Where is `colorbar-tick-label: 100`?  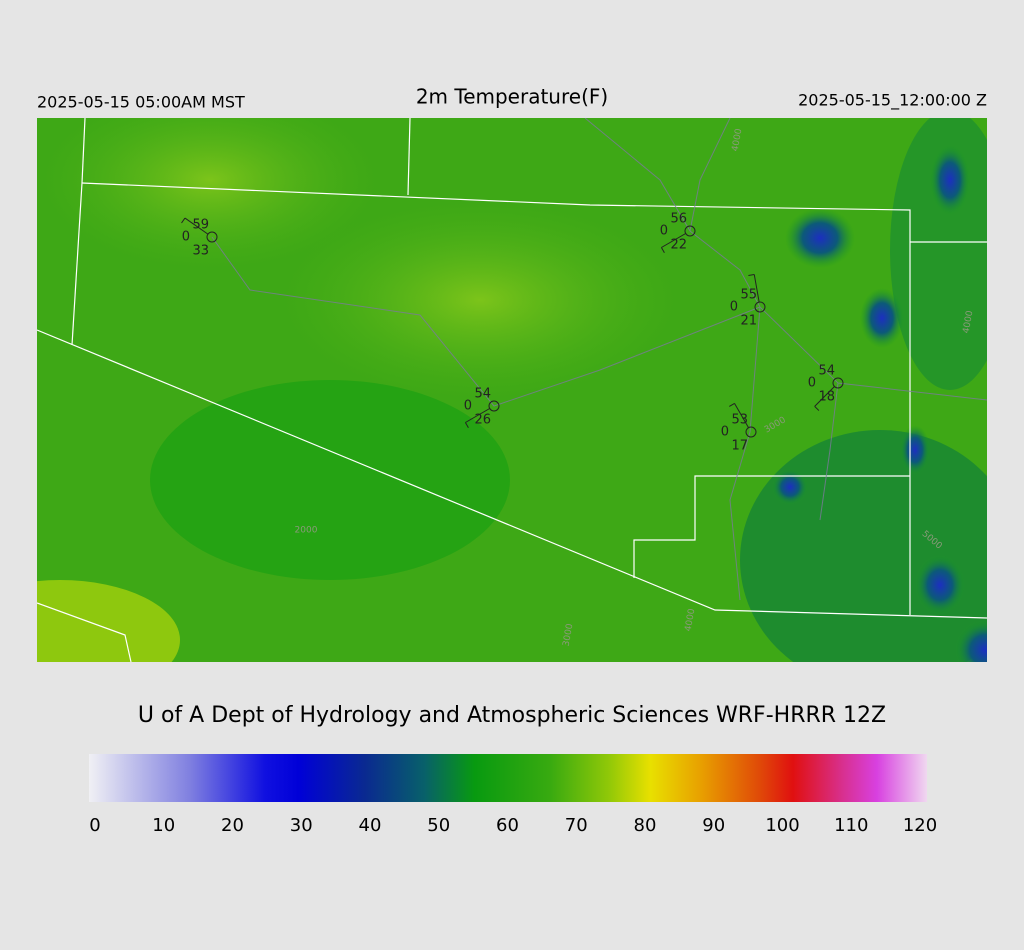 colorbar-tick-label: 100 is located at coordinates (782, 825).